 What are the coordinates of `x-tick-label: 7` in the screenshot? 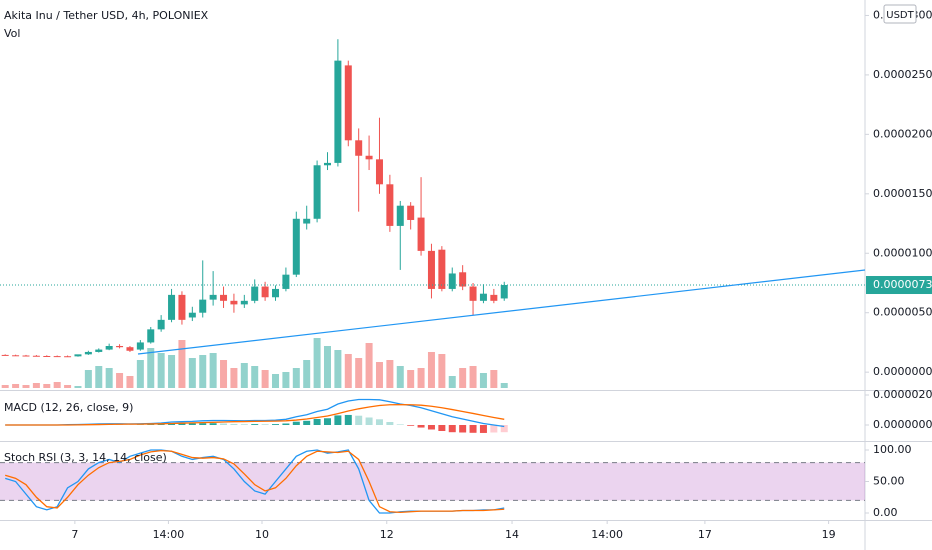 It's located at (74, 534).